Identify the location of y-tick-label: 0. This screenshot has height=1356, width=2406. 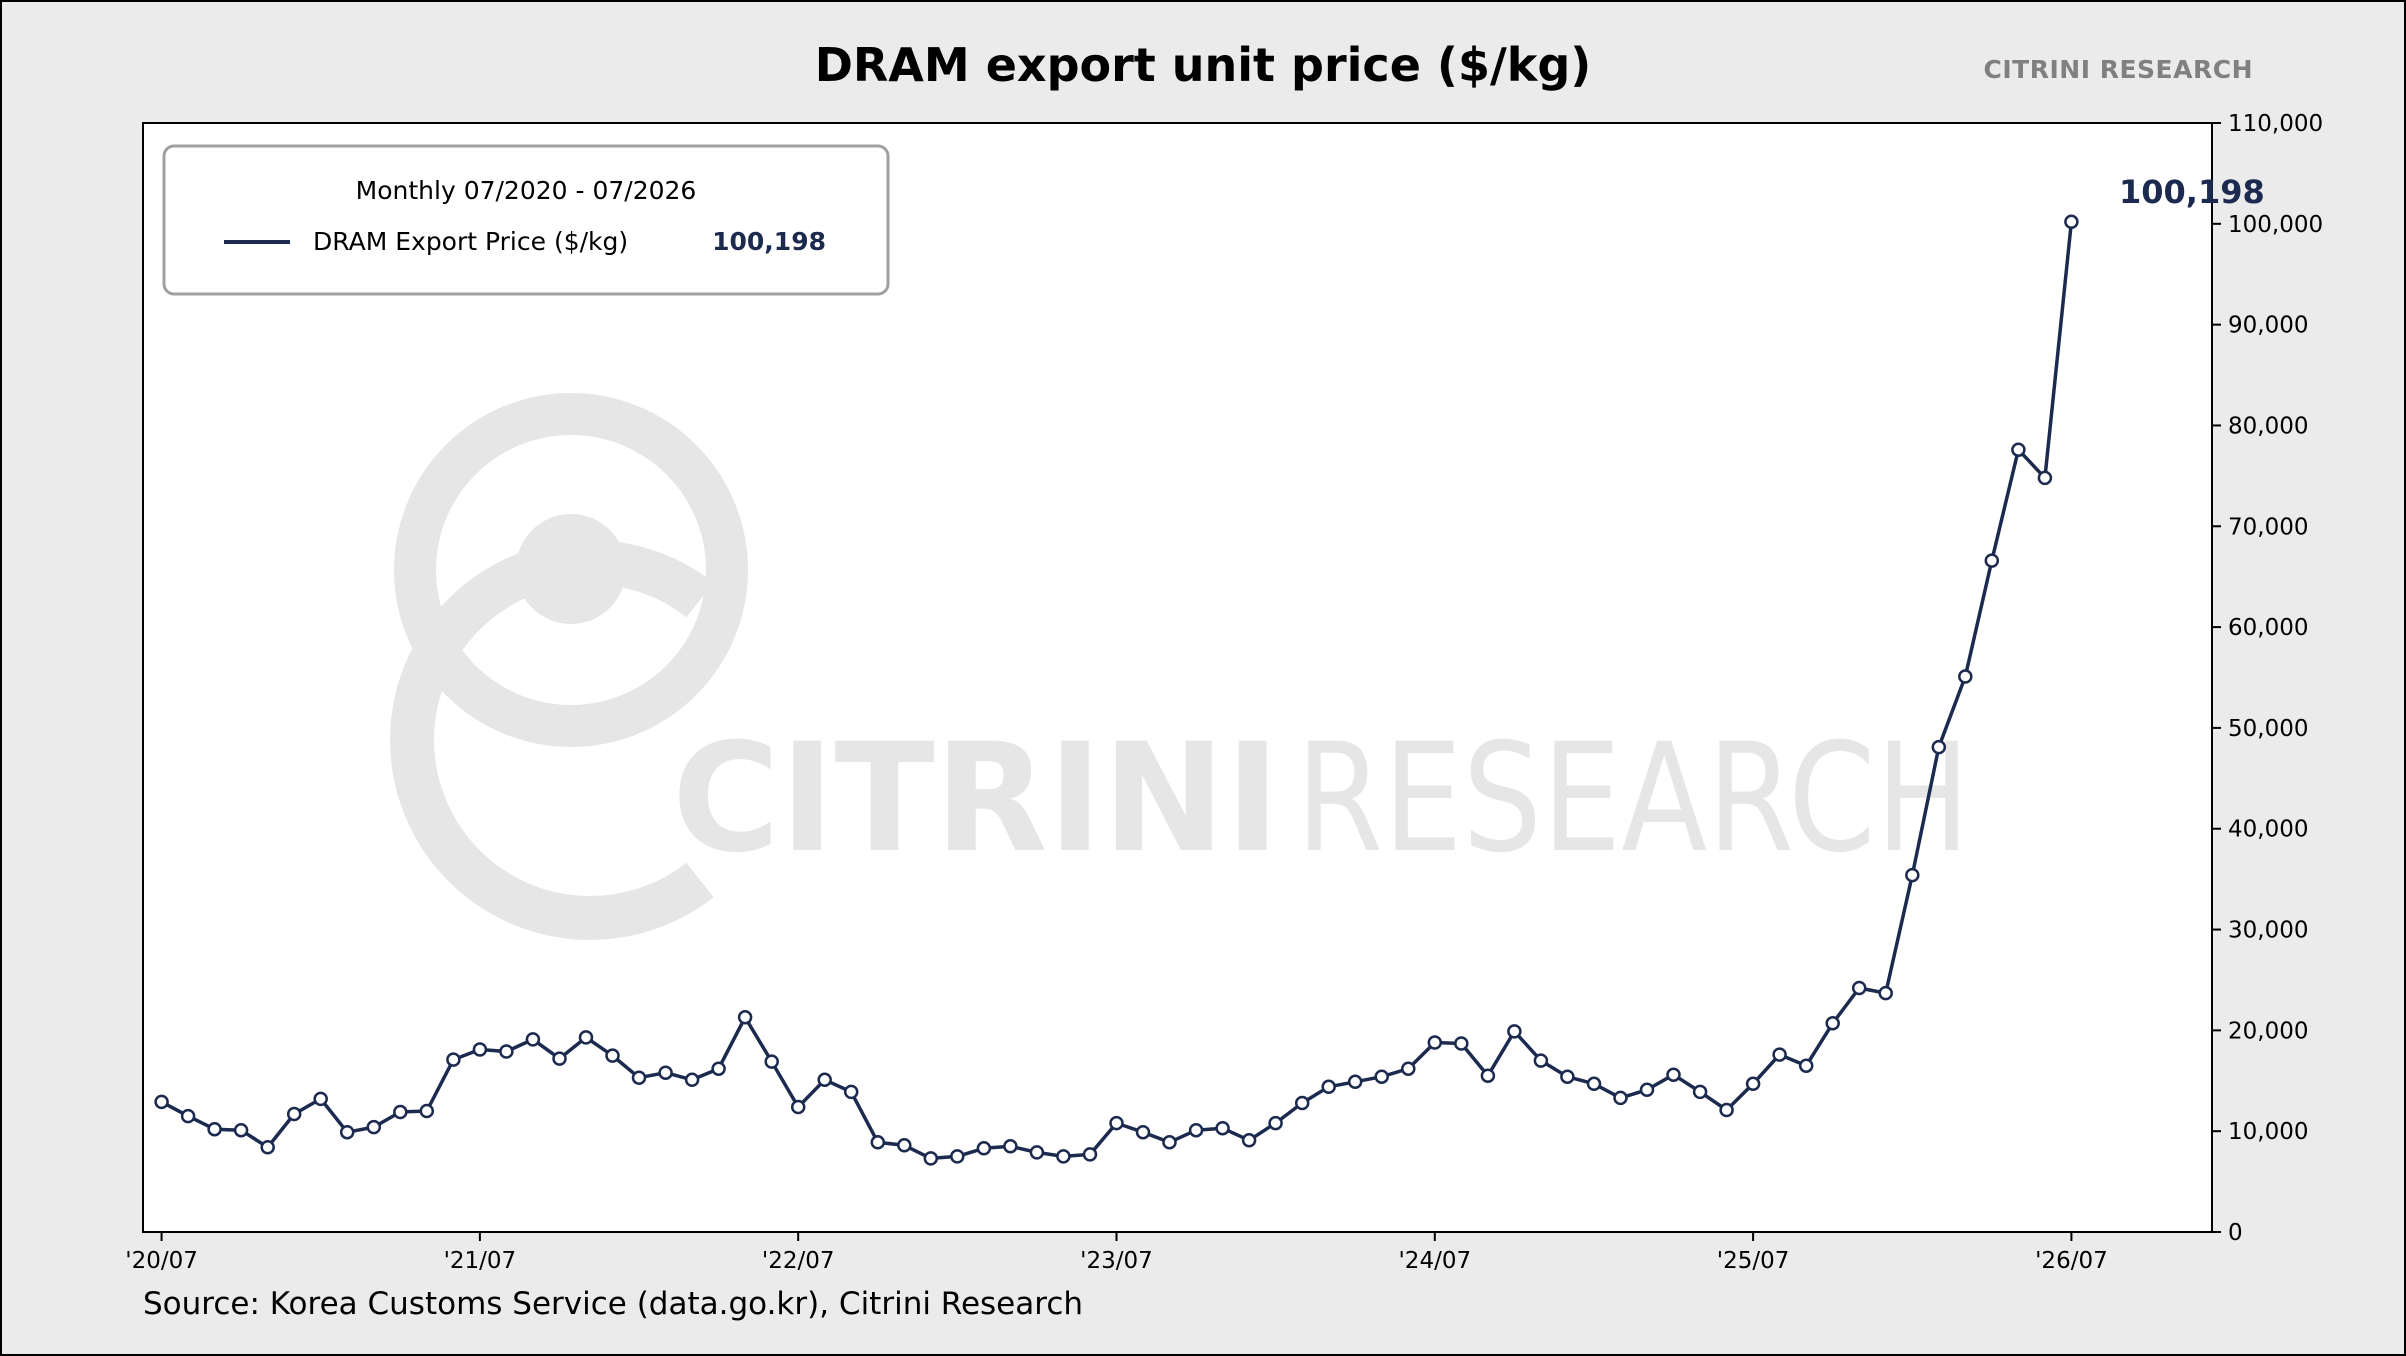
(2235, 1233).